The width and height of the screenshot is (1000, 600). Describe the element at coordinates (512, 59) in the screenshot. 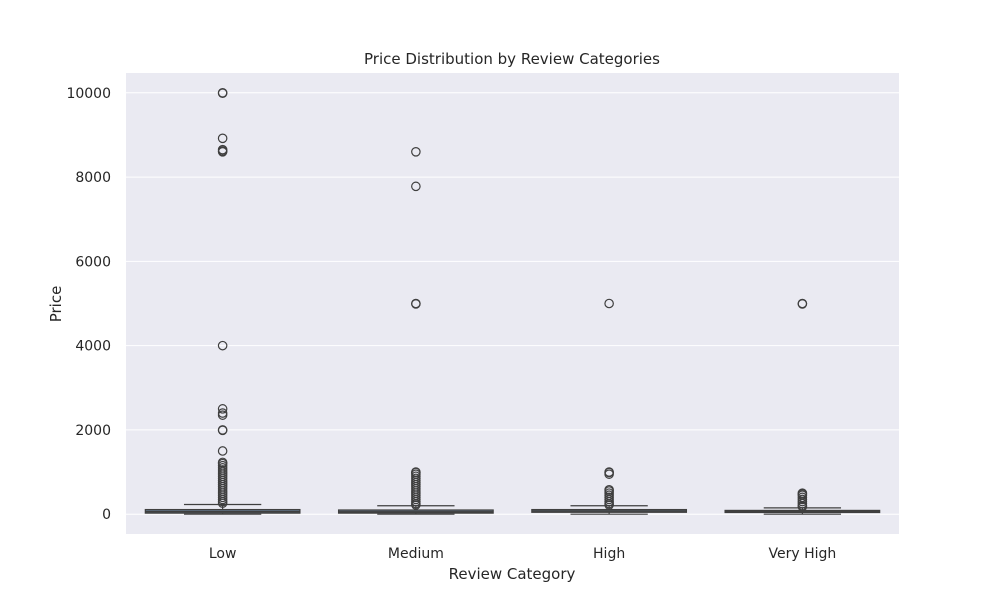

I see `chart-title: Price Distribution by Review Categories` at that location.